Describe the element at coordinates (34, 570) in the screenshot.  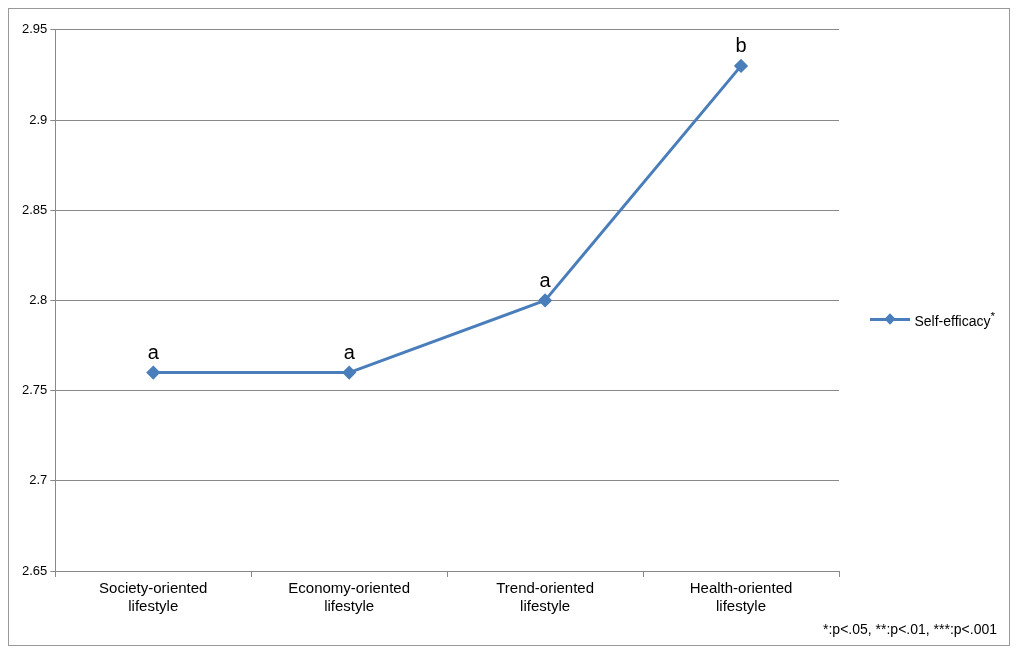
I see `y-tick-label: 2.65` at that location.